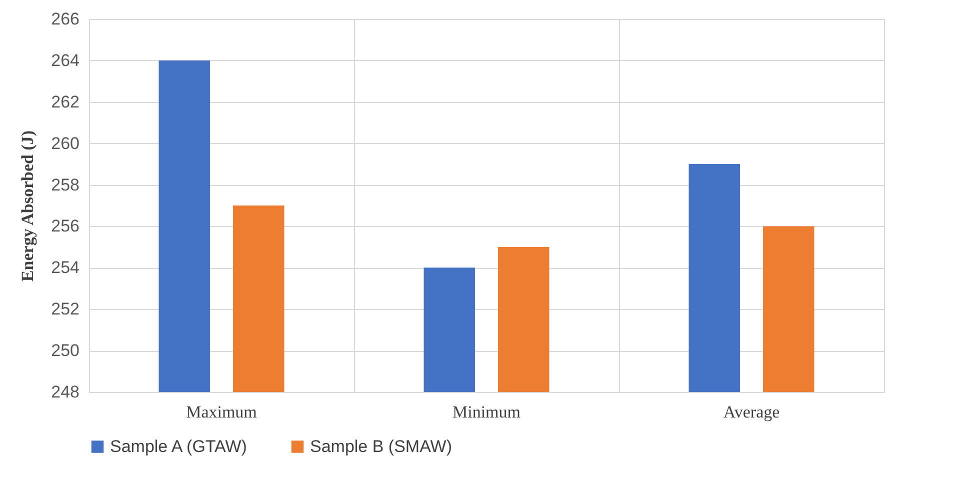 The height and width of the screenshot is (483, 956). Describe the element at coordinates (178, 446) in the screenshot. I see `legend-label: Sample A (GTAW)` at that location.